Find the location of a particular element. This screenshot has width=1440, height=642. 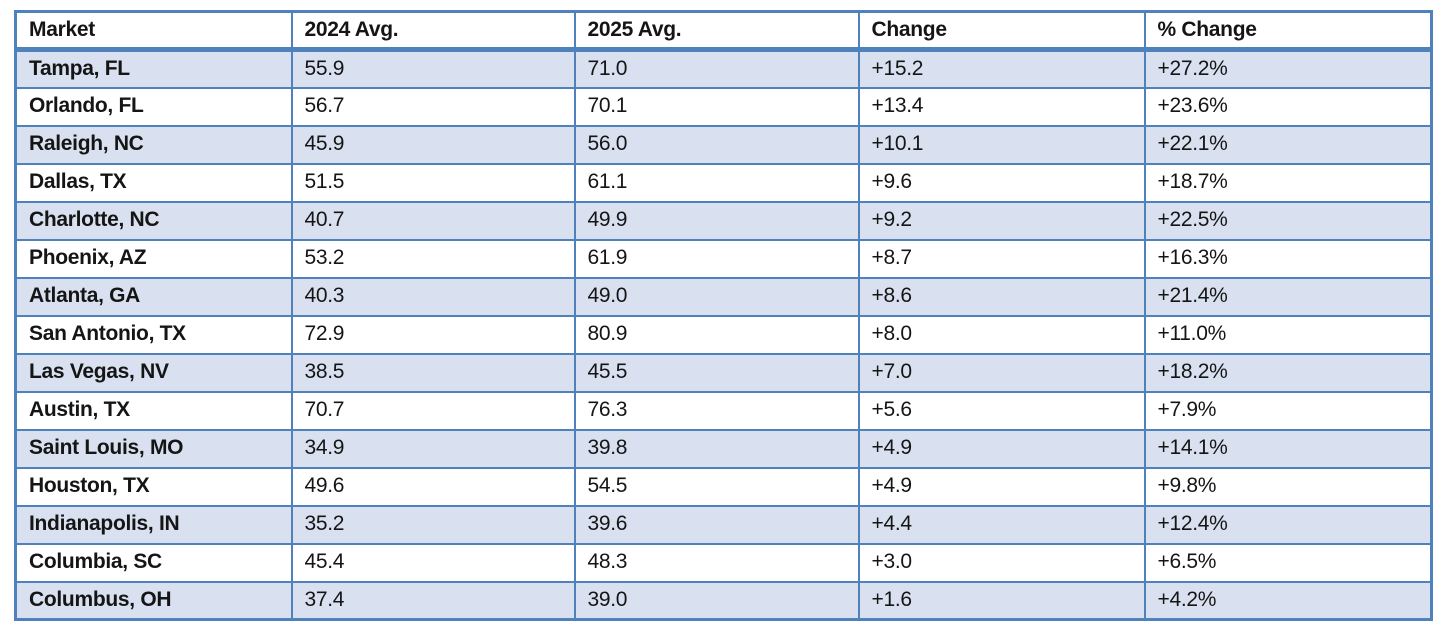

avg-2024-cell: 53.2 is located at coordinates (433, 258).